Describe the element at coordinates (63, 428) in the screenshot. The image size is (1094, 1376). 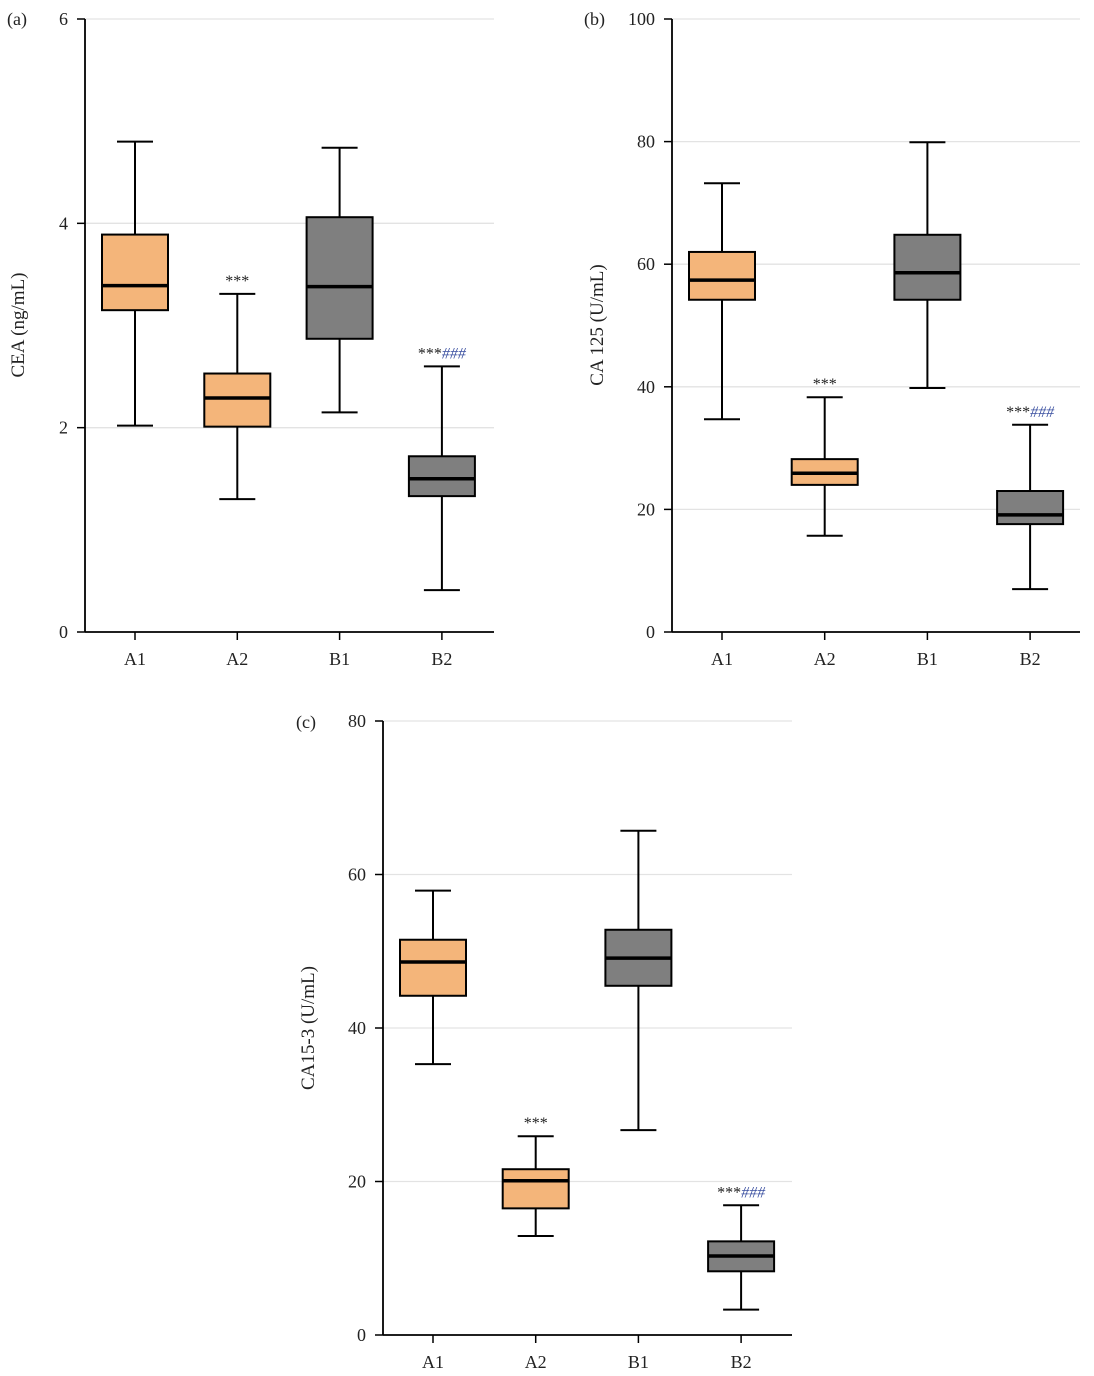
I see `y-tick-label: 2` at that location.